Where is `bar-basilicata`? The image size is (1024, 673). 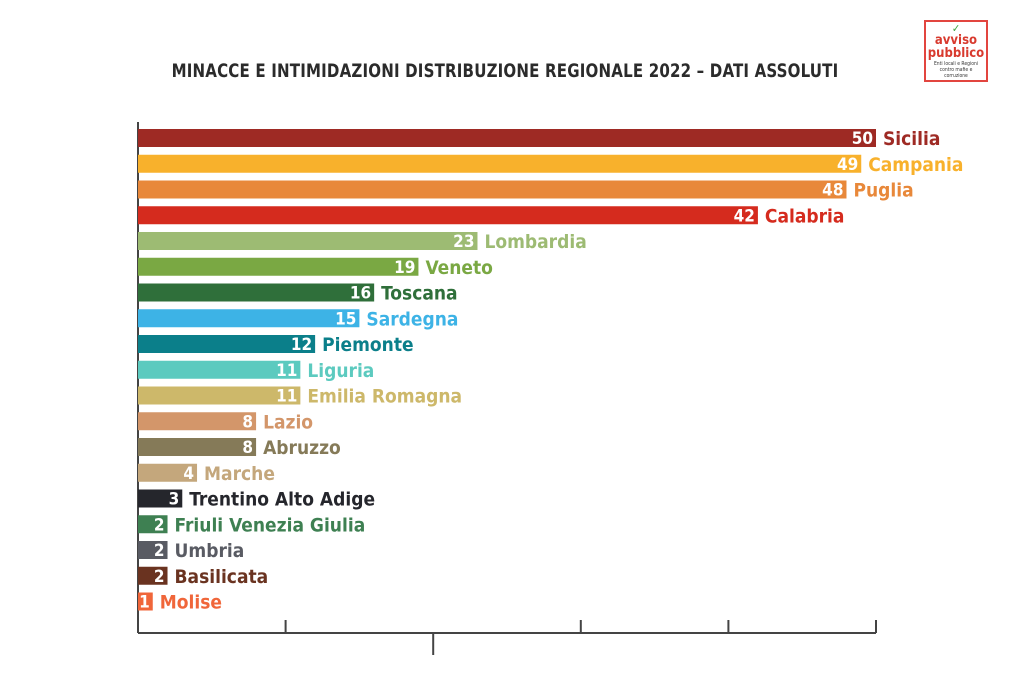 bar-basilicata is located at coordinates (153, 575).